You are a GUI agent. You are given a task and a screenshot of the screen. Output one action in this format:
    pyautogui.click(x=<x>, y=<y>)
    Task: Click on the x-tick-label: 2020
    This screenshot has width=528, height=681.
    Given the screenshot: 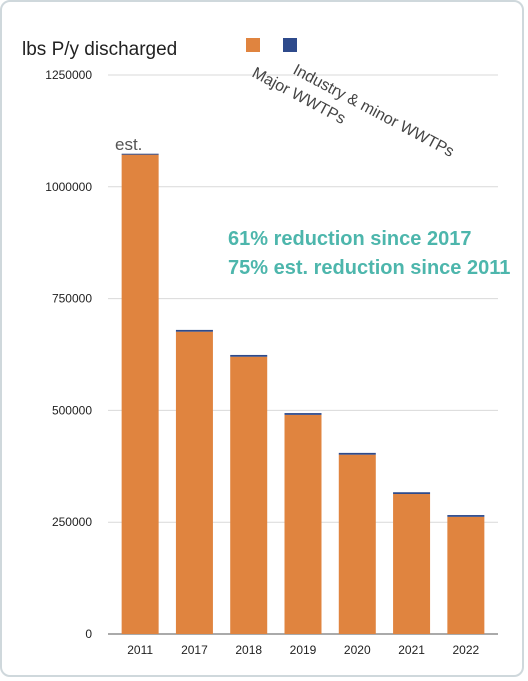 What is the action you would take?
    pyautogui.click(x=357, y=650)
    